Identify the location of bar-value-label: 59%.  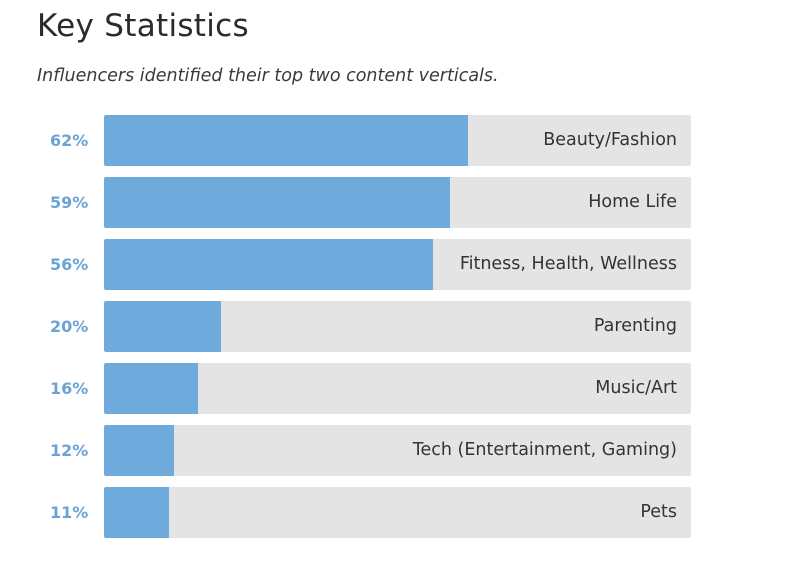
(69, 202).